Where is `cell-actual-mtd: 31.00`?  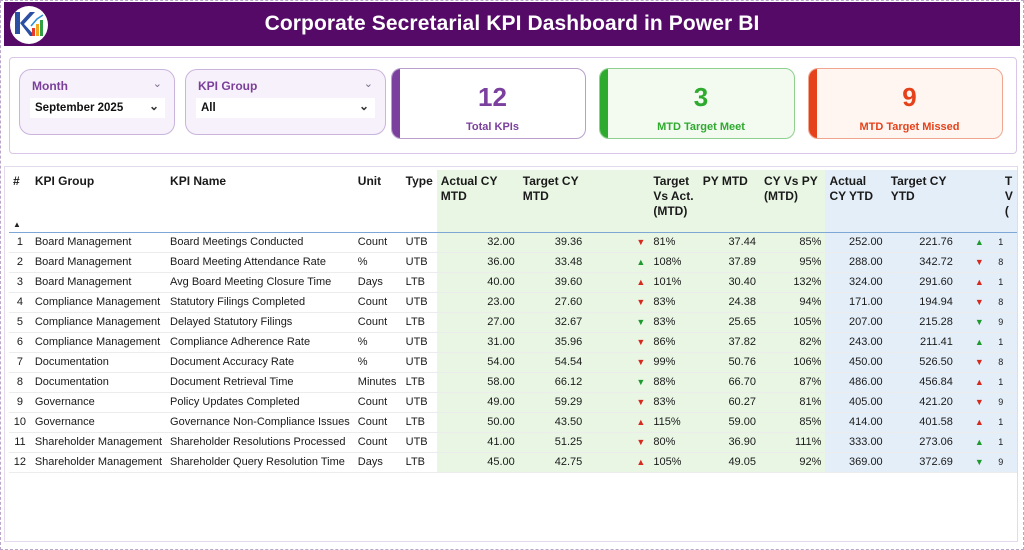 cell-actual-mtd: 31.00 is located at coordinates (477, 342).